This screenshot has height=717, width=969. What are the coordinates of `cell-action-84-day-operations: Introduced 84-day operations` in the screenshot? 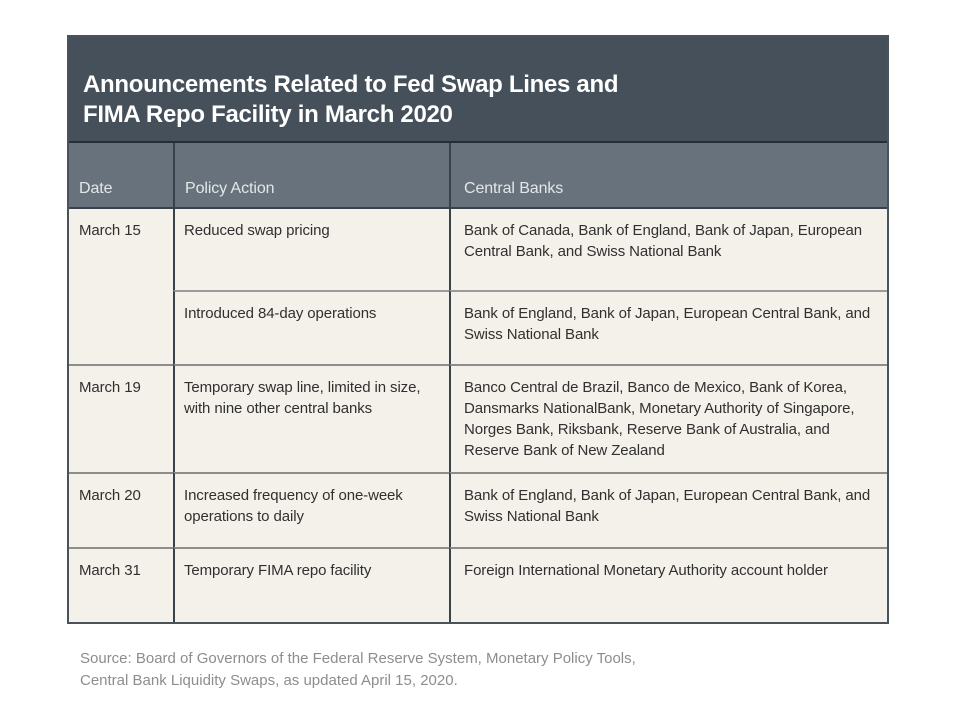 It's located at (311, 327).